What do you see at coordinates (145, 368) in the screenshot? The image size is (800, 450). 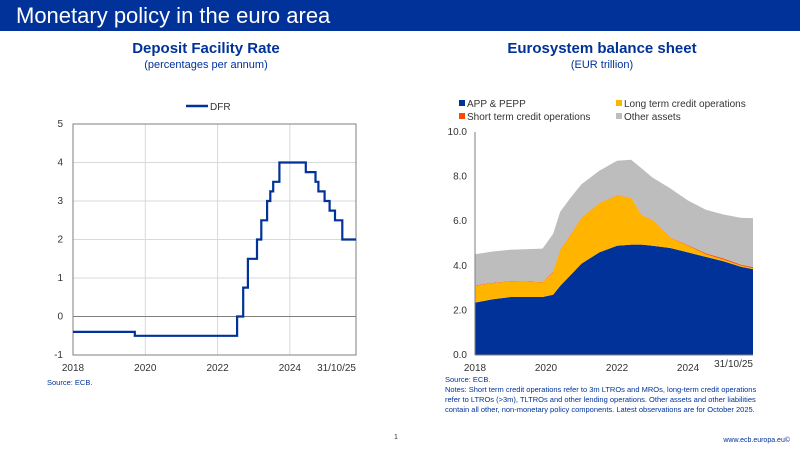 I see `dfr-x-tick-label: 2020` at bounding box center [145, 368].